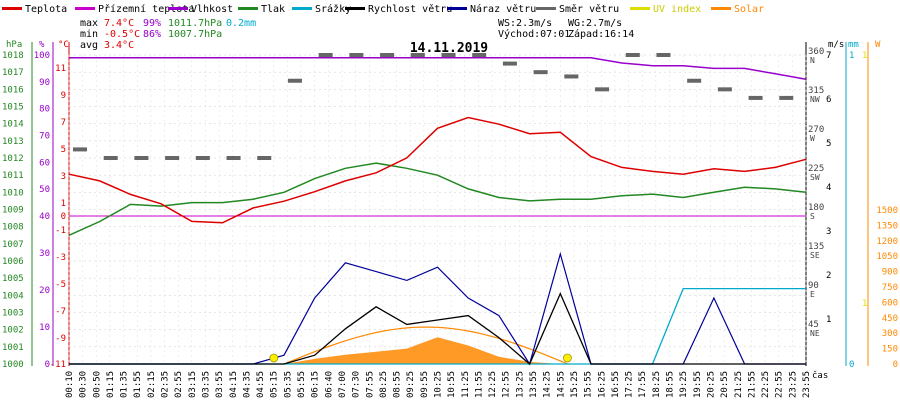 The image size is (900, 400). I want to click on temperature-tick-label: 1, so click(63, 204).